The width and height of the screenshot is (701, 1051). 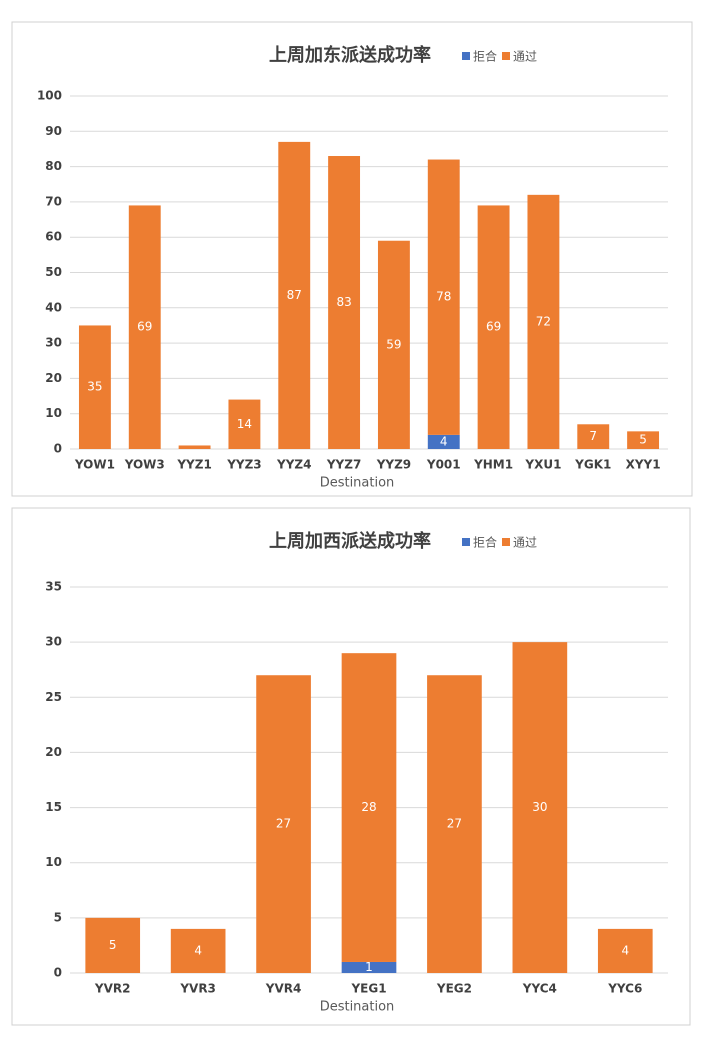 What do you see at coordinates (94, 465) in the screenshot?
I see `x-tick-label: YOW1` at bounding box center [94, 465].